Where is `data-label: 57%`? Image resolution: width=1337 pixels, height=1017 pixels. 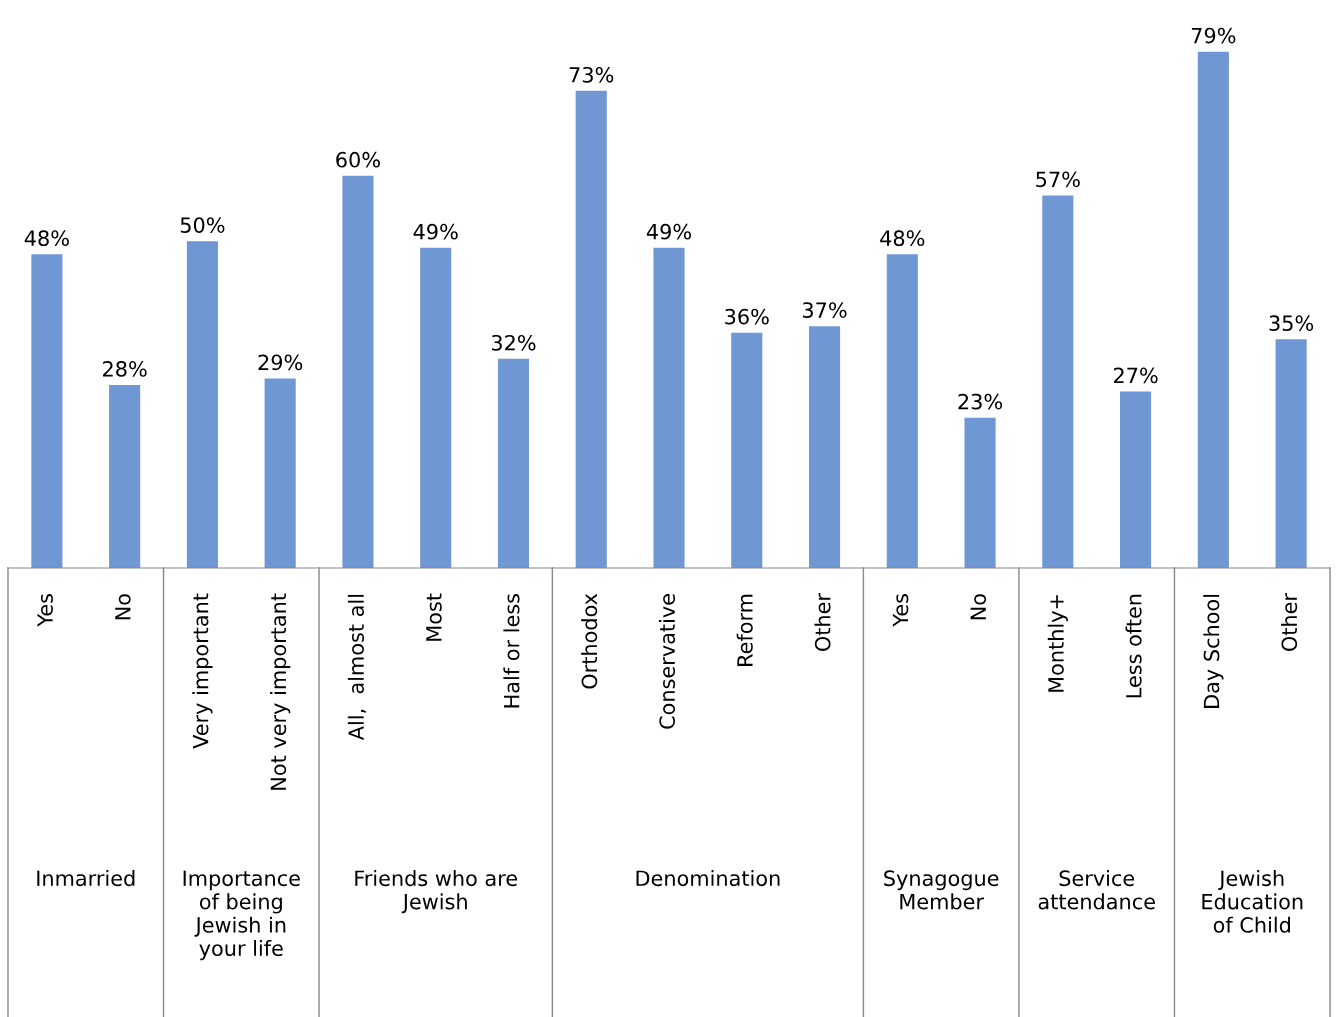
data-label: 57% is located at coordinates (1058, 179).